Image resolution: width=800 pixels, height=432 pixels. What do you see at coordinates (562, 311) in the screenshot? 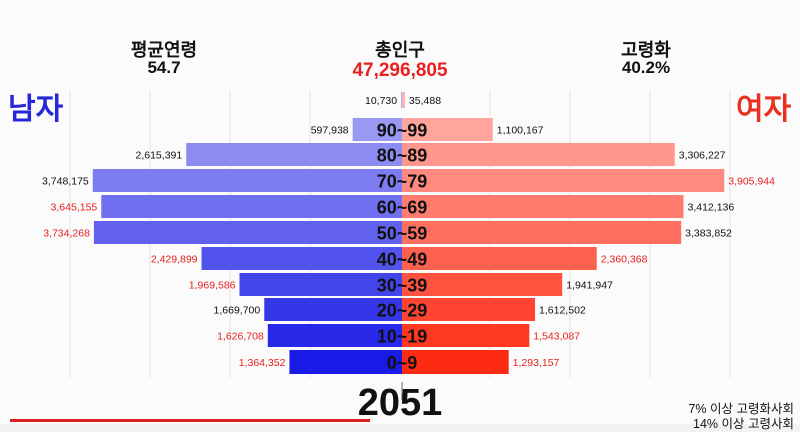
I see `female-value-label: 1,612,502` at bounding box center [562, 311].